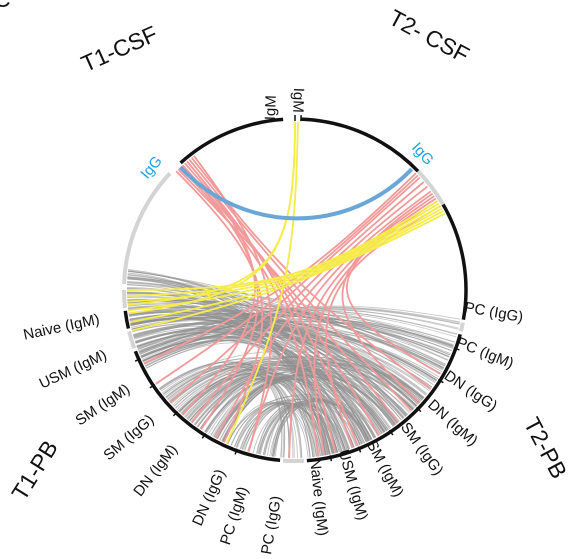 Image resolution: width=572 pixels, height=559 pixels. What do you see at coordinates (271, 107) in the screenshot?
I see `segment-label-t1-csf-igm: IgM` at bounding box center [271, 107].